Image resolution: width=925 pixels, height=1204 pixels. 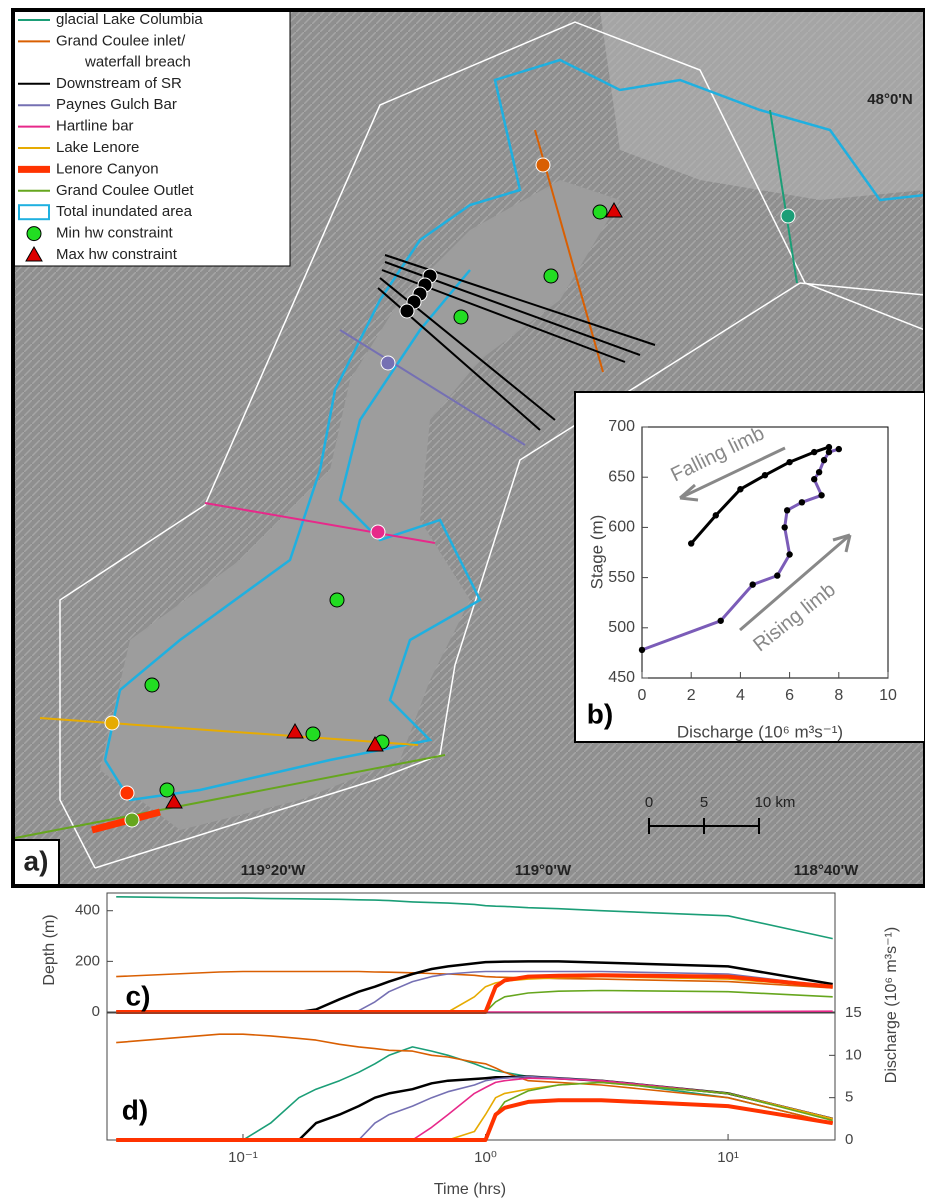 I want to click on legend-label: Lenore Canyon, so click(x=107, y=168).